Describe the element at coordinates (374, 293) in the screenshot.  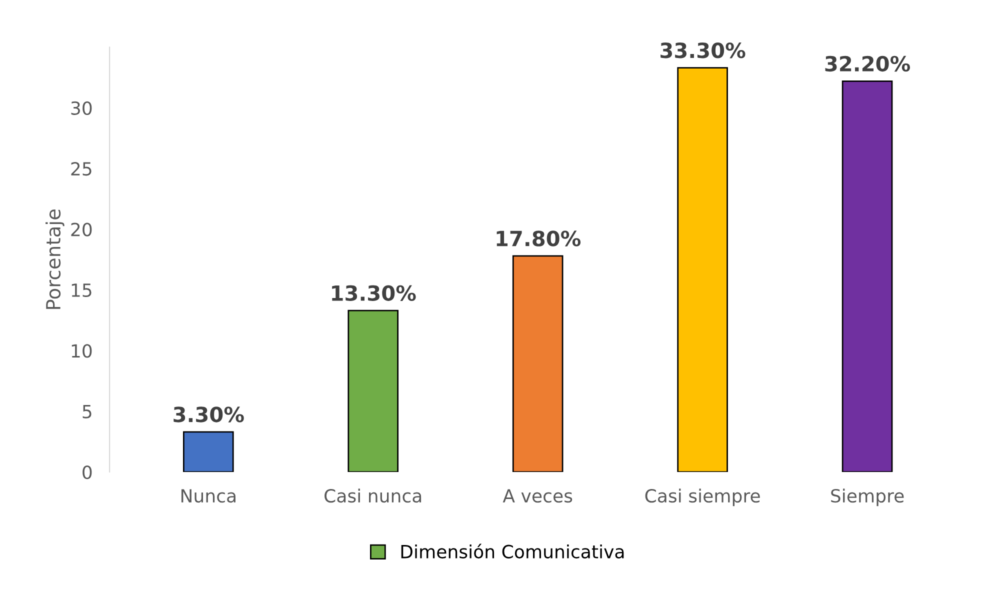
I see `data-label: 13.30%` at that location.